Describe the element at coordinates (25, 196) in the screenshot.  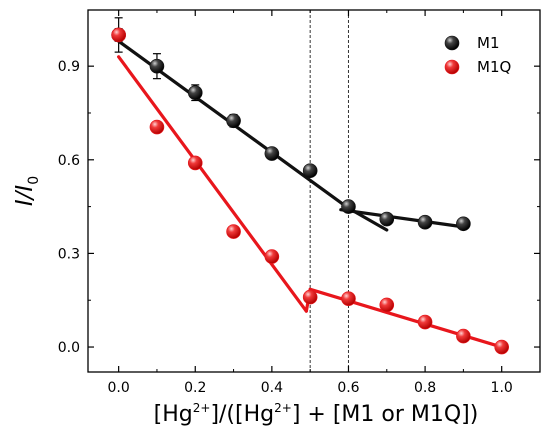
I see `y-axis-label-main: I/I` at that location.